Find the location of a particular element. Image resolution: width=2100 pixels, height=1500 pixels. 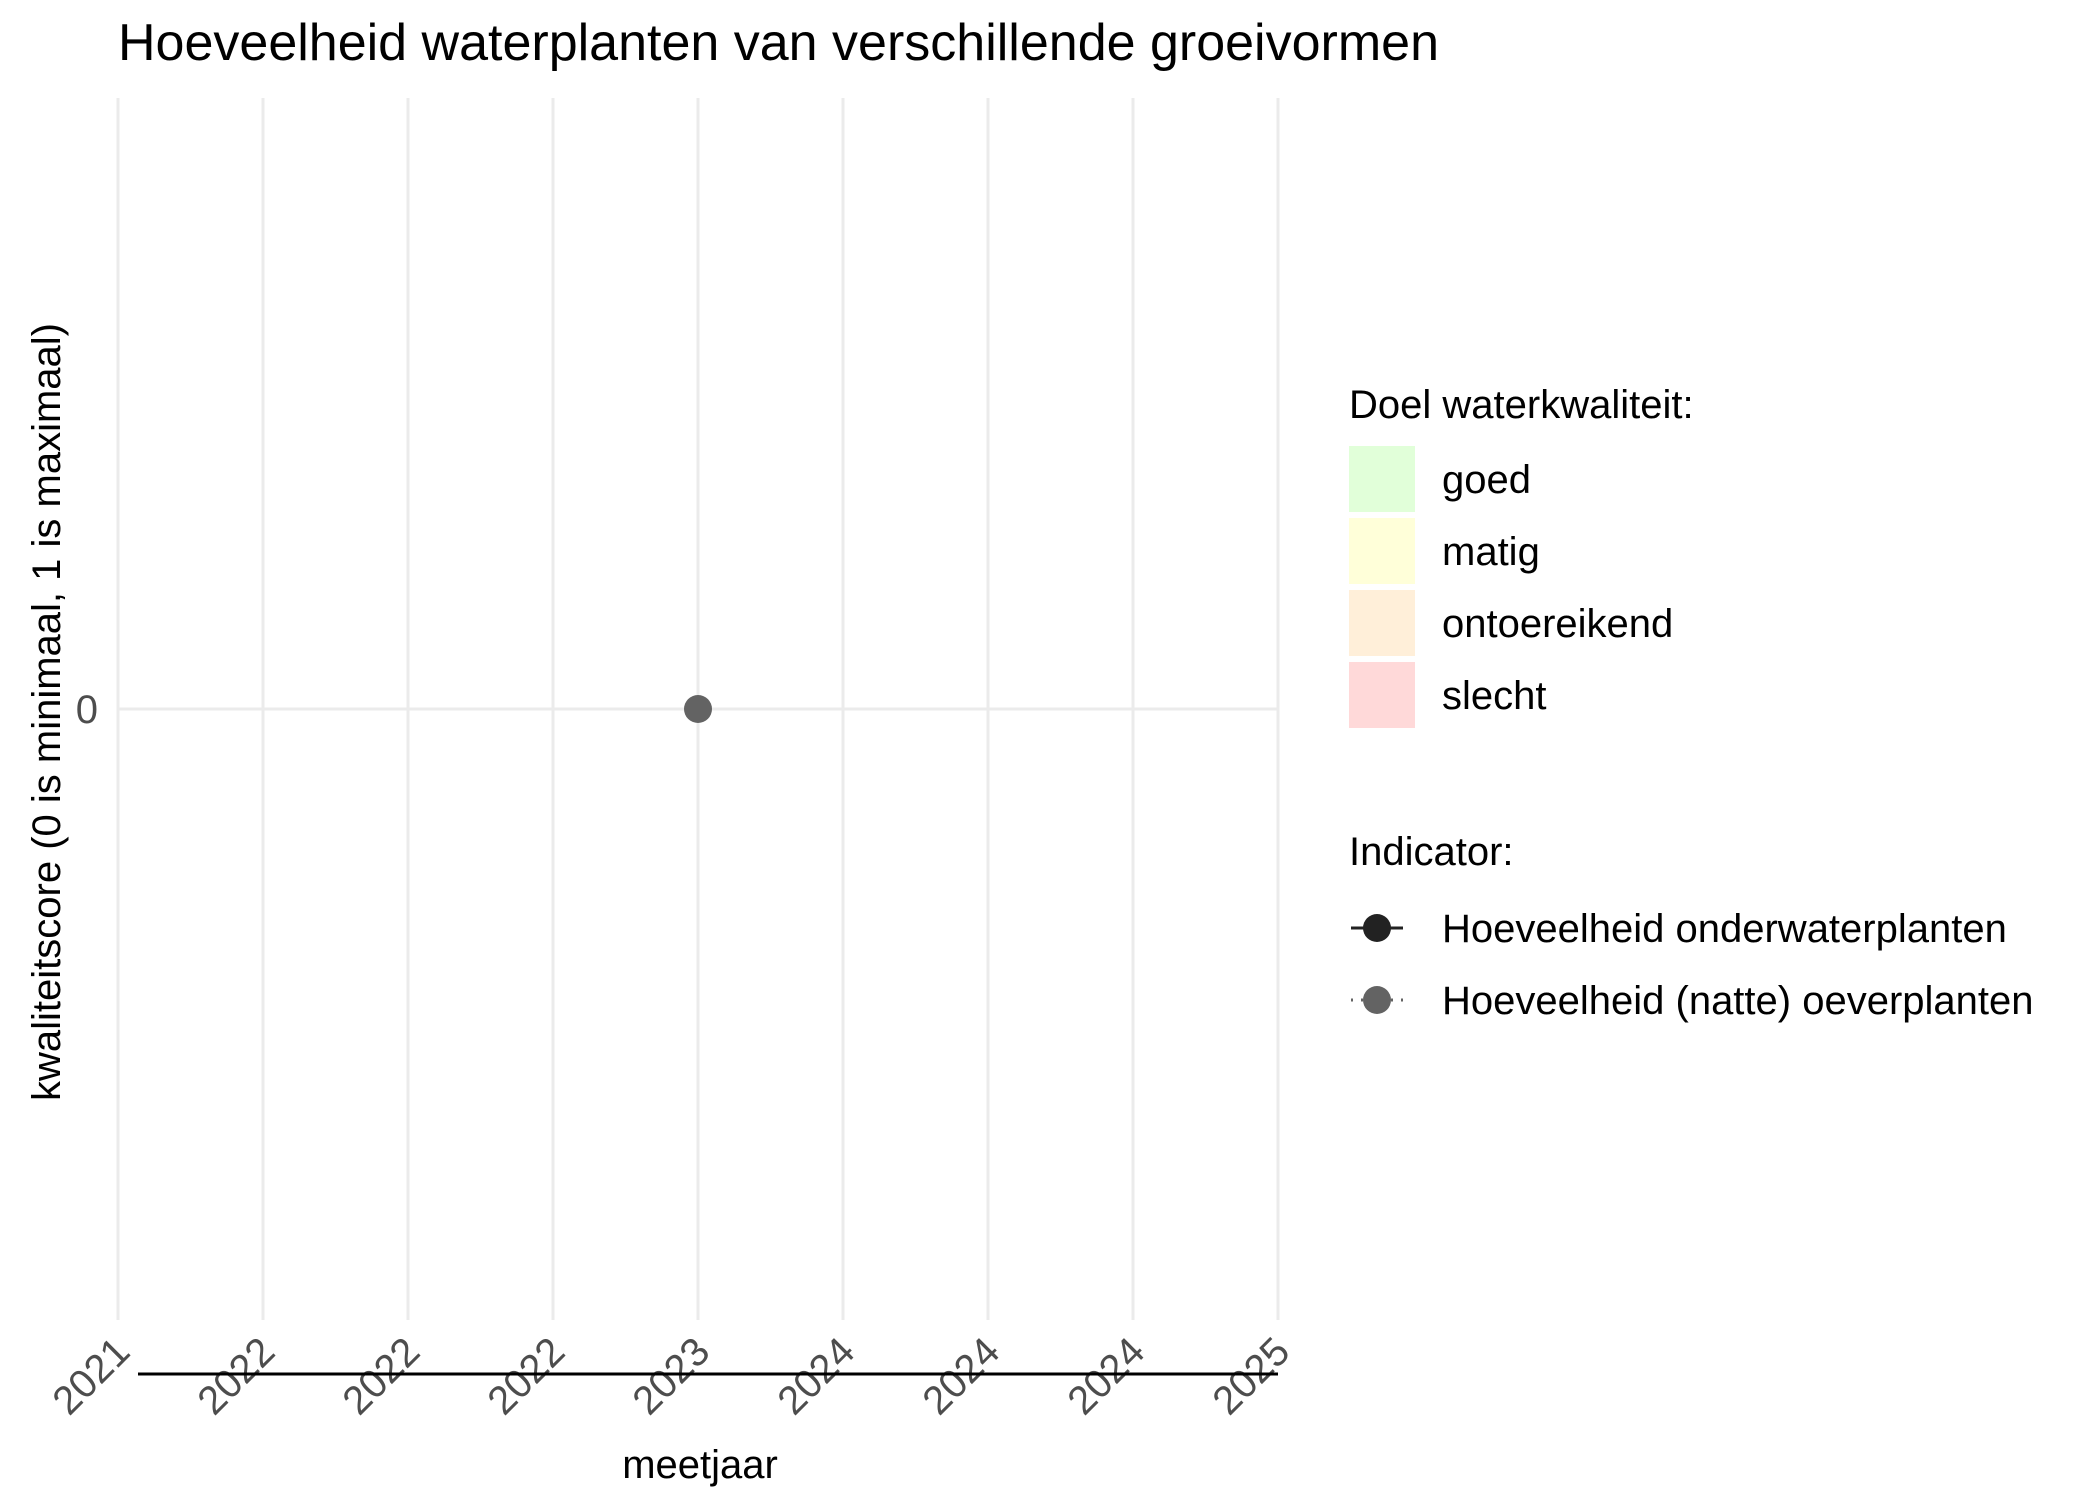

legend-label-slecht: slecht is located at coordinates (1494, 696).